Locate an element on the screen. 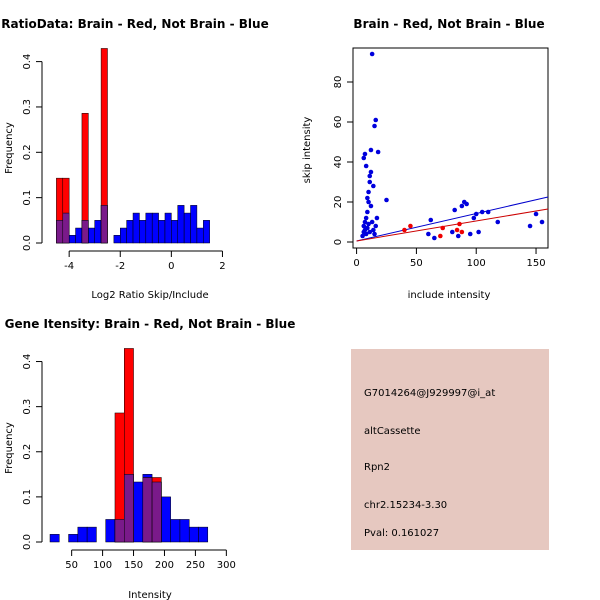 This screenshot has width=600, height=600. ratio-histogram-y-tick-label: 0.3 is located at coordinates (27, 107).